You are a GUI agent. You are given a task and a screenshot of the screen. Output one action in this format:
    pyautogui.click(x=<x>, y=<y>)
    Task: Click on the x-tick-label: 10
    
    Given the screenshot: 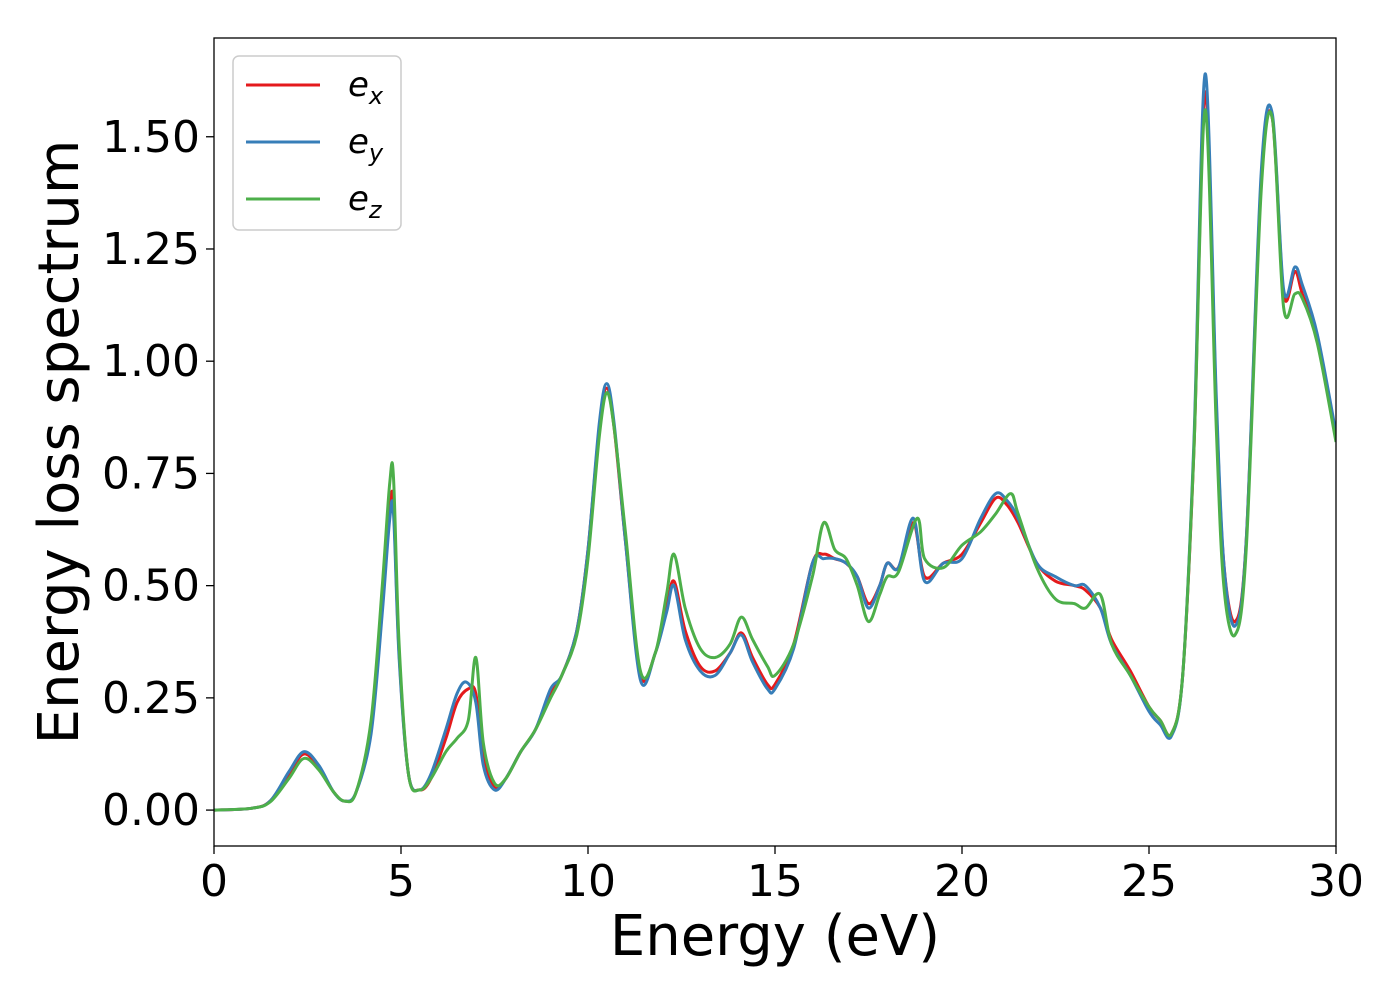 What is the action you would take?
    pyautogui.click(x=588, y=881)
    